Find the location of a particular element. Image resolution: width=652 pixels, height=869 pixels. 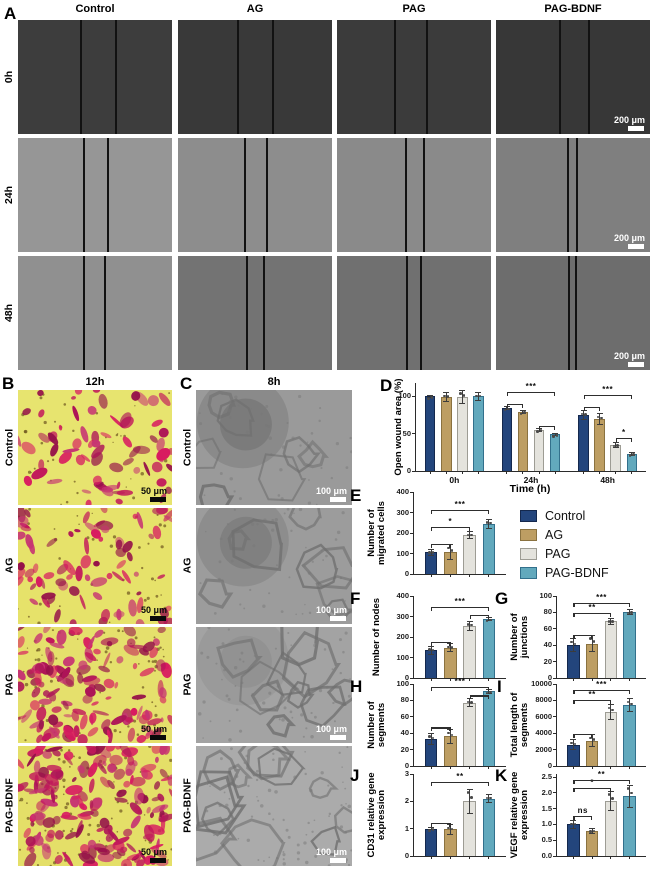

wound-image-pag-48h is located at coordinates (414, 313).